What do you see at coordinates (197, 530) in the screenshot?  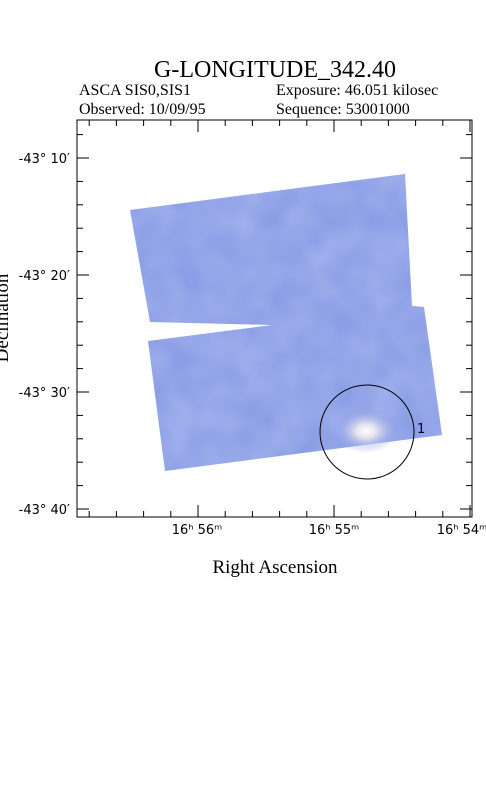 I see `x-tick-label: 16ʰ 56ᵐ` at bounding box center [197, 530].